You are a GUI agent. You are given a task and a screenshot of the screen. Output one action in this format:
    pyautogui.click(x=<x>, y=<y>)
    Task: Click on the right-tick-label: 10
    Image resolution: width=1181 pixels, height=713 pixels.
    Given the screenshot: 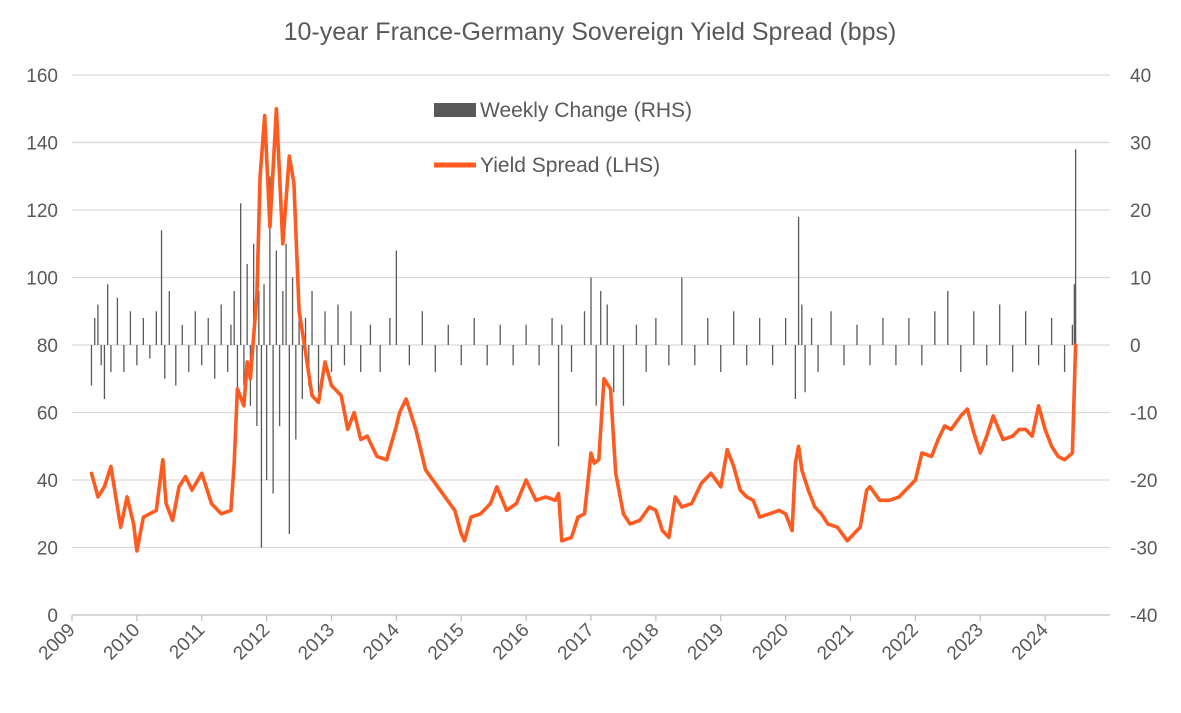 What is the action you would take?
    pyautogui.click(x=1140, y=279)
    